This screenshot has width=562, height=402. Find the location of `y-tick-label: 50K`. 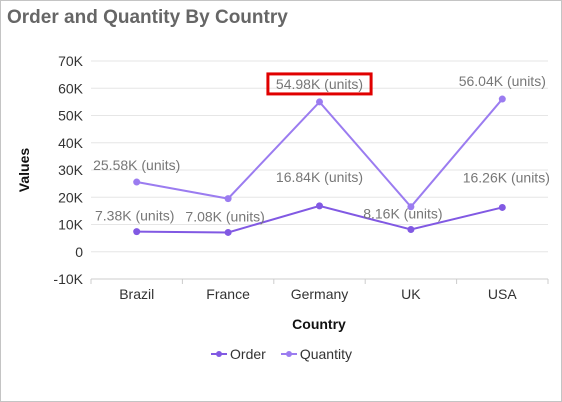

y-tick-label: 50K is located at coordinates (71, 116).